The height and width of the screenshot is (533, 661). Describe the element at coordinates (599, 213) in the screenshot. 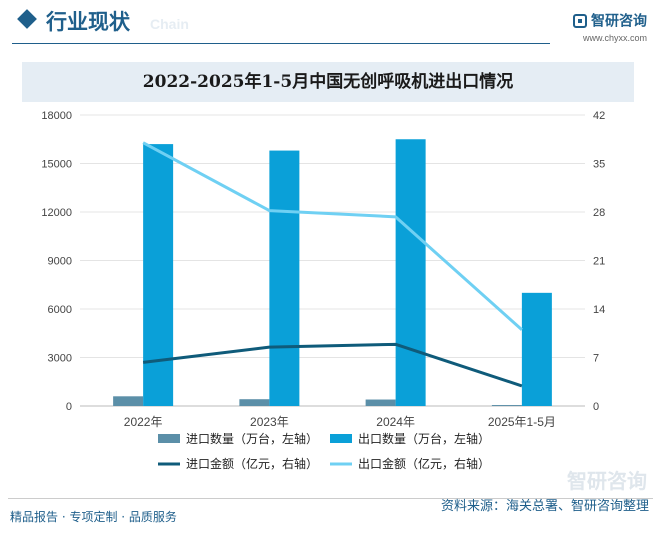

I see `y-right-tick-label: 28` at that location.